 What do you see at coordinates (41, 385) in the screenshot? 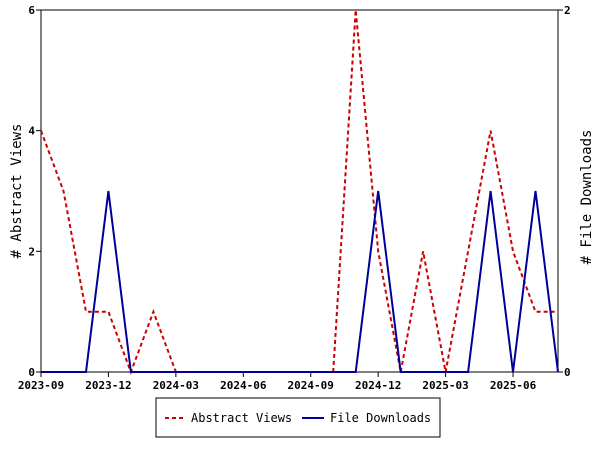
I see `x-tick-label: 2023-09` at bounding box center [41, 385].